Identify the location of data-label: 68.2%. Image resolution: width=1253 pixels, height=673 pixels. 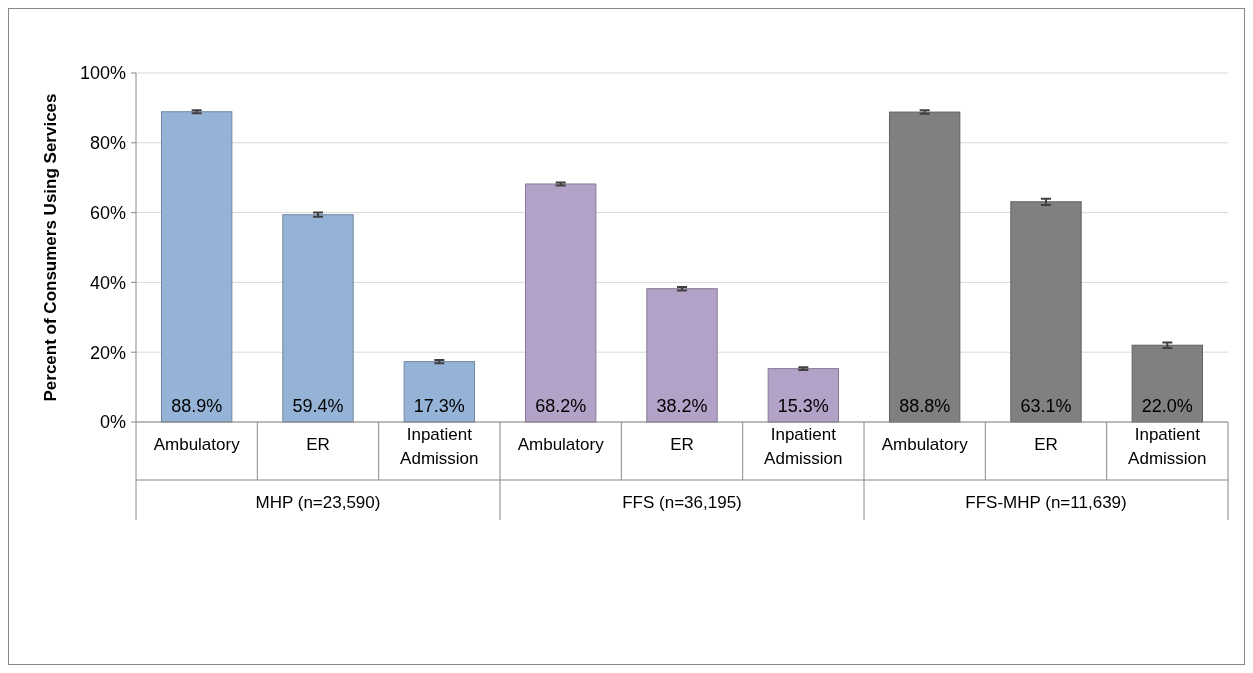
(561, 406).